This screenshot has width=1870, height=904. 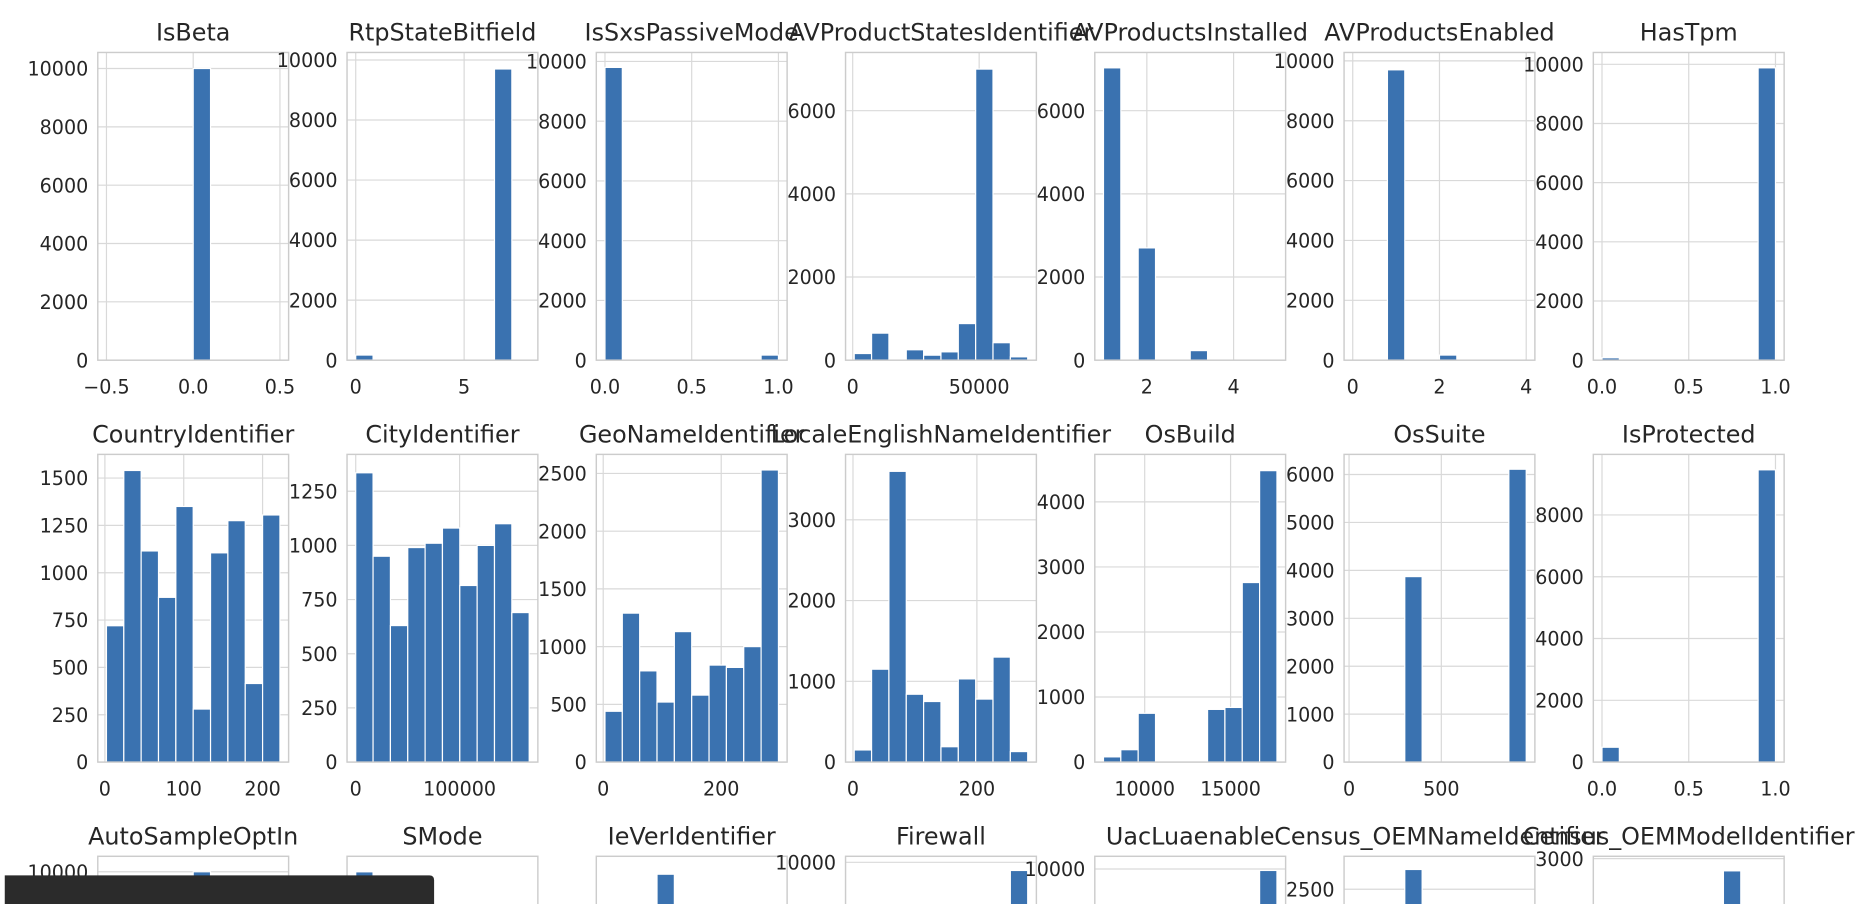 What do you see at coordinates (1689, 836) in the screenshot?
I see `chart-title: Census_OEMModelIdentifier` at bounding box center [1689, 836].